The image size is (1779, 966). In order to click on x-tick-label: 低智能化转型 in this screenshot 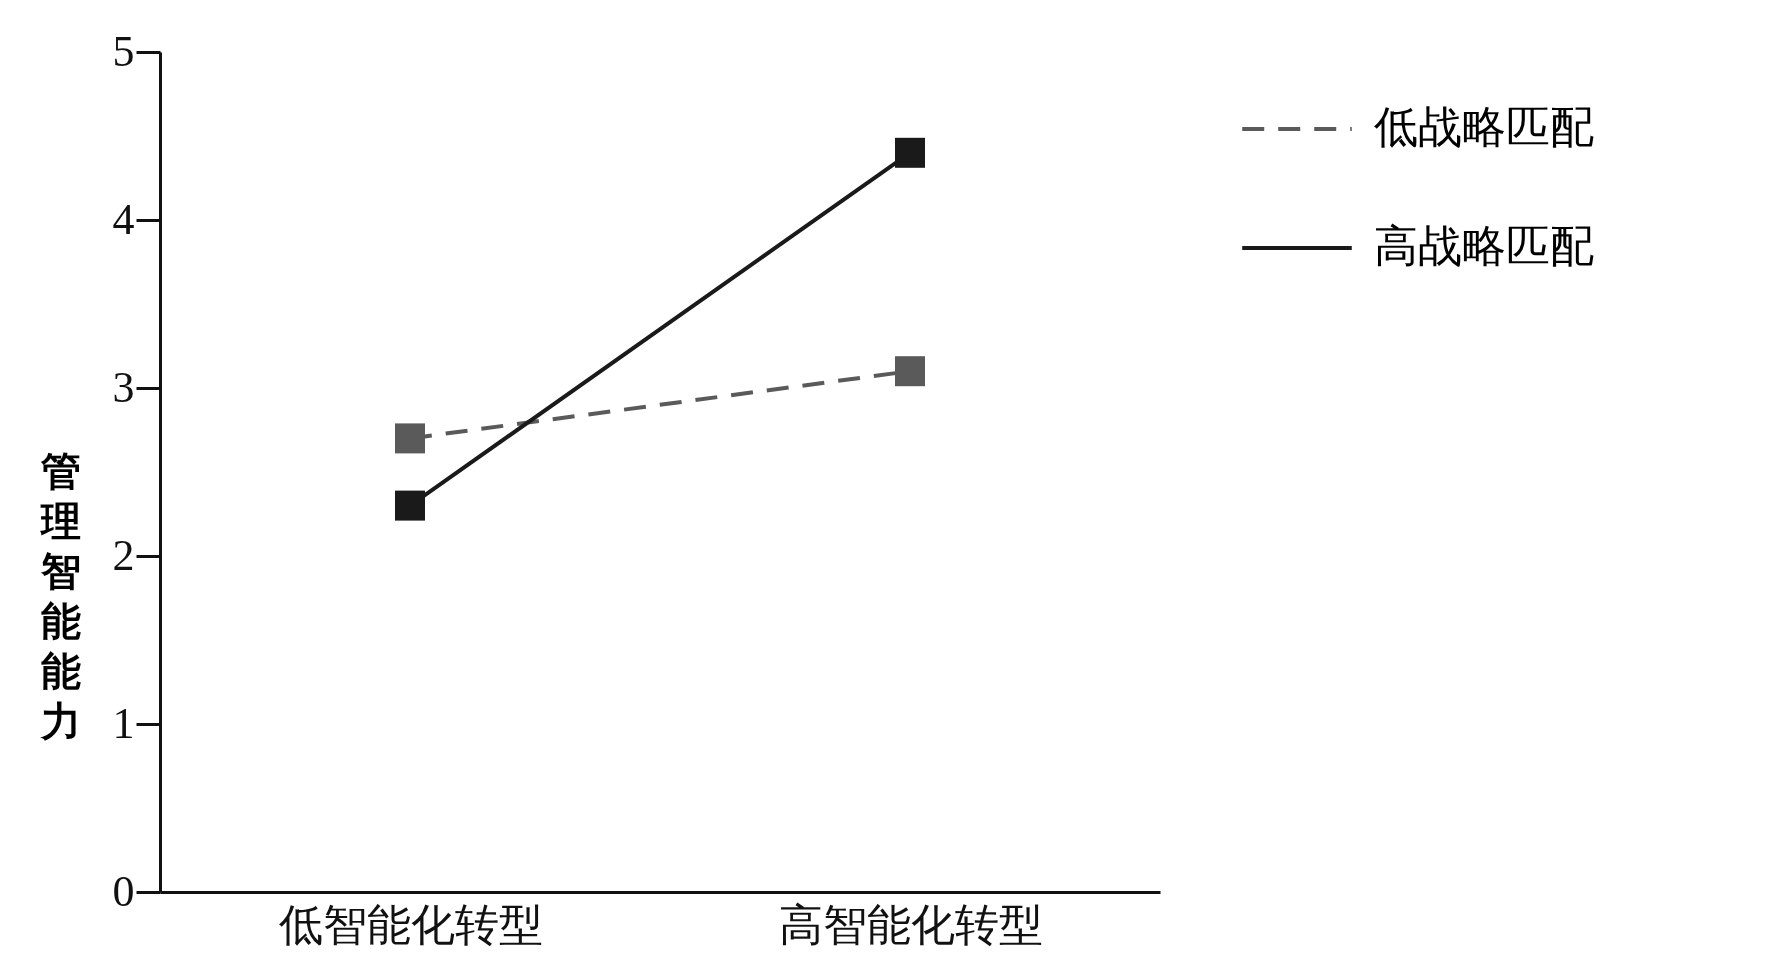, I will do `click(410, 925)`.